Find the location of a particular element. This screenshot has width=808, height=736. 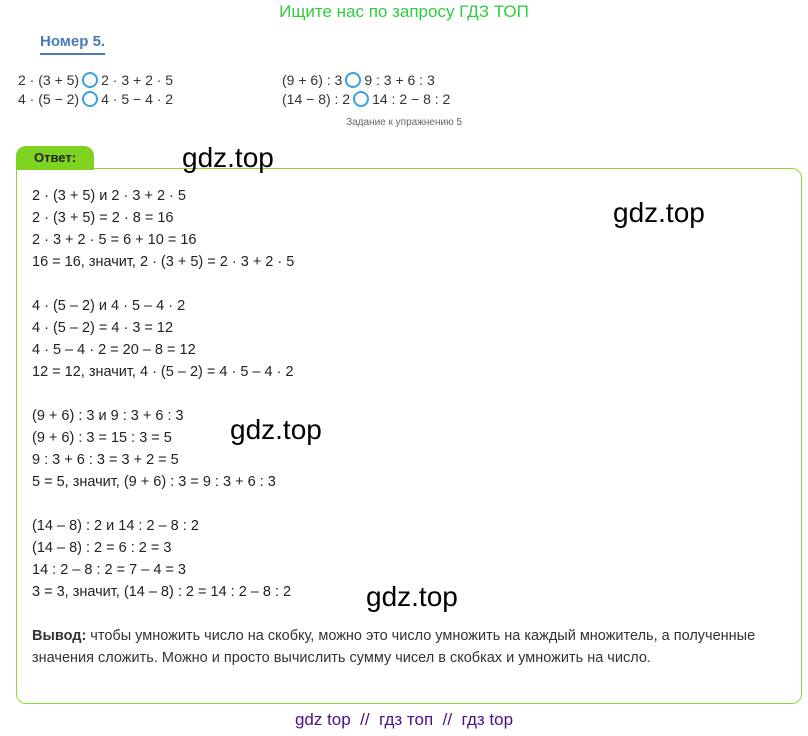

answer-line: 4 · (5 – 2) = 4 · 3 = 12 is located at coordinates (103, 328).